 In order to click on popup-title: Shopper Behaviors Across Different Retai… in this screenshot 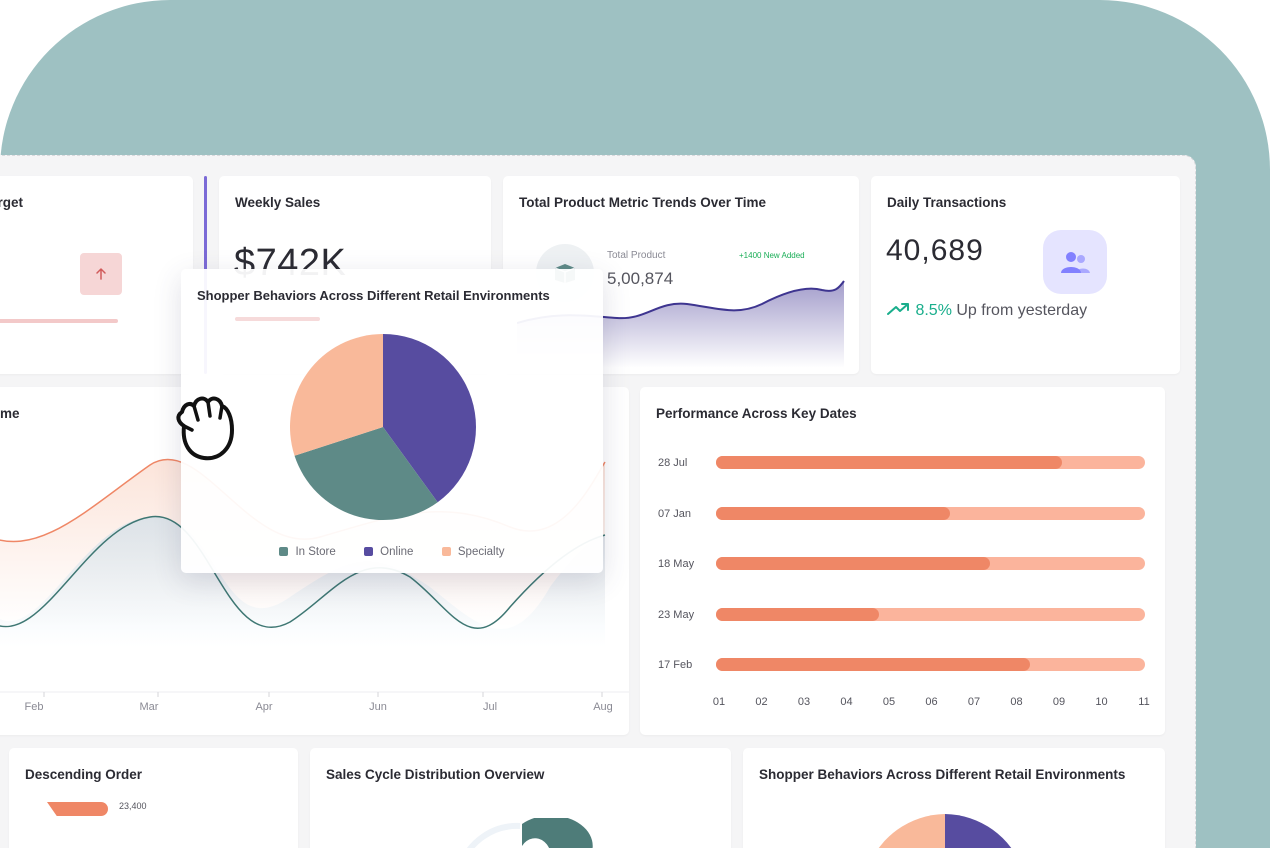, I will do `click(373, 295)`.